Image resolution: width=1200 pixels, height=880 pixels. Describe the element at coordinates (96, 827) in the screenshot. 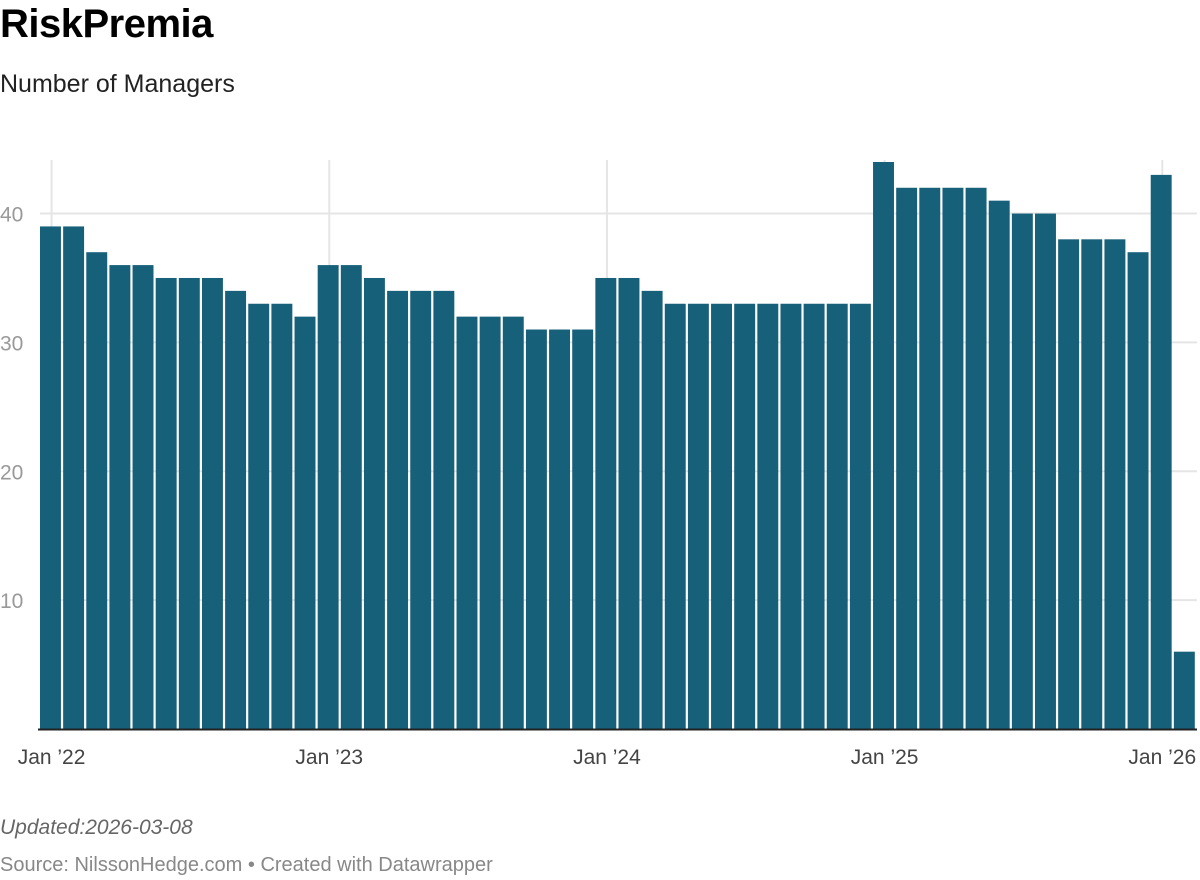

I see `updated-note: Updated:2026-03-08` at that location.